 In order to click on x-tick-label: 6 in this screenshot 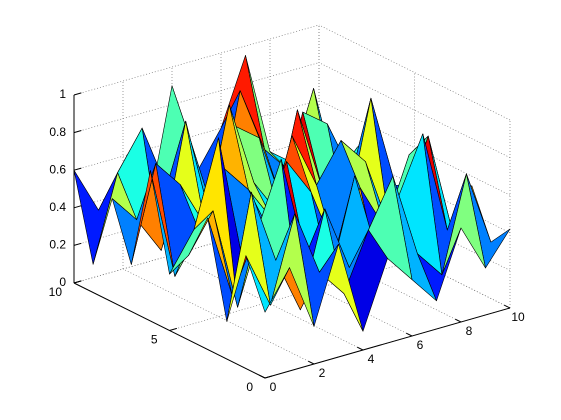, I will do `click(420, 345)`.